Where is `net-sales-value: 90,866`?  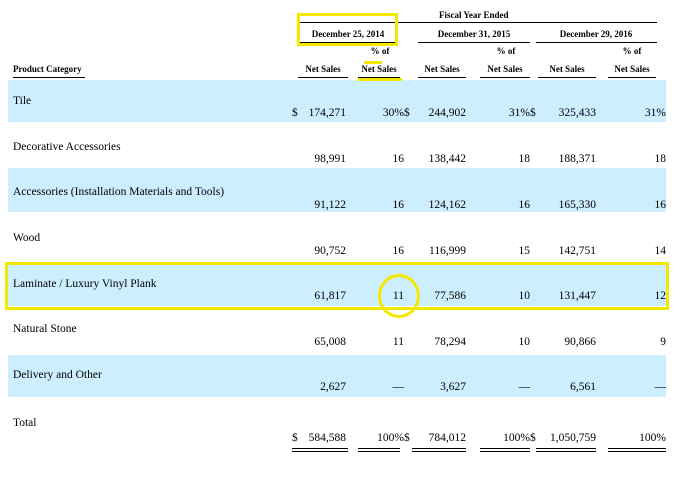
net-sales-value: 90,866 is located at coordinates (580, 342).